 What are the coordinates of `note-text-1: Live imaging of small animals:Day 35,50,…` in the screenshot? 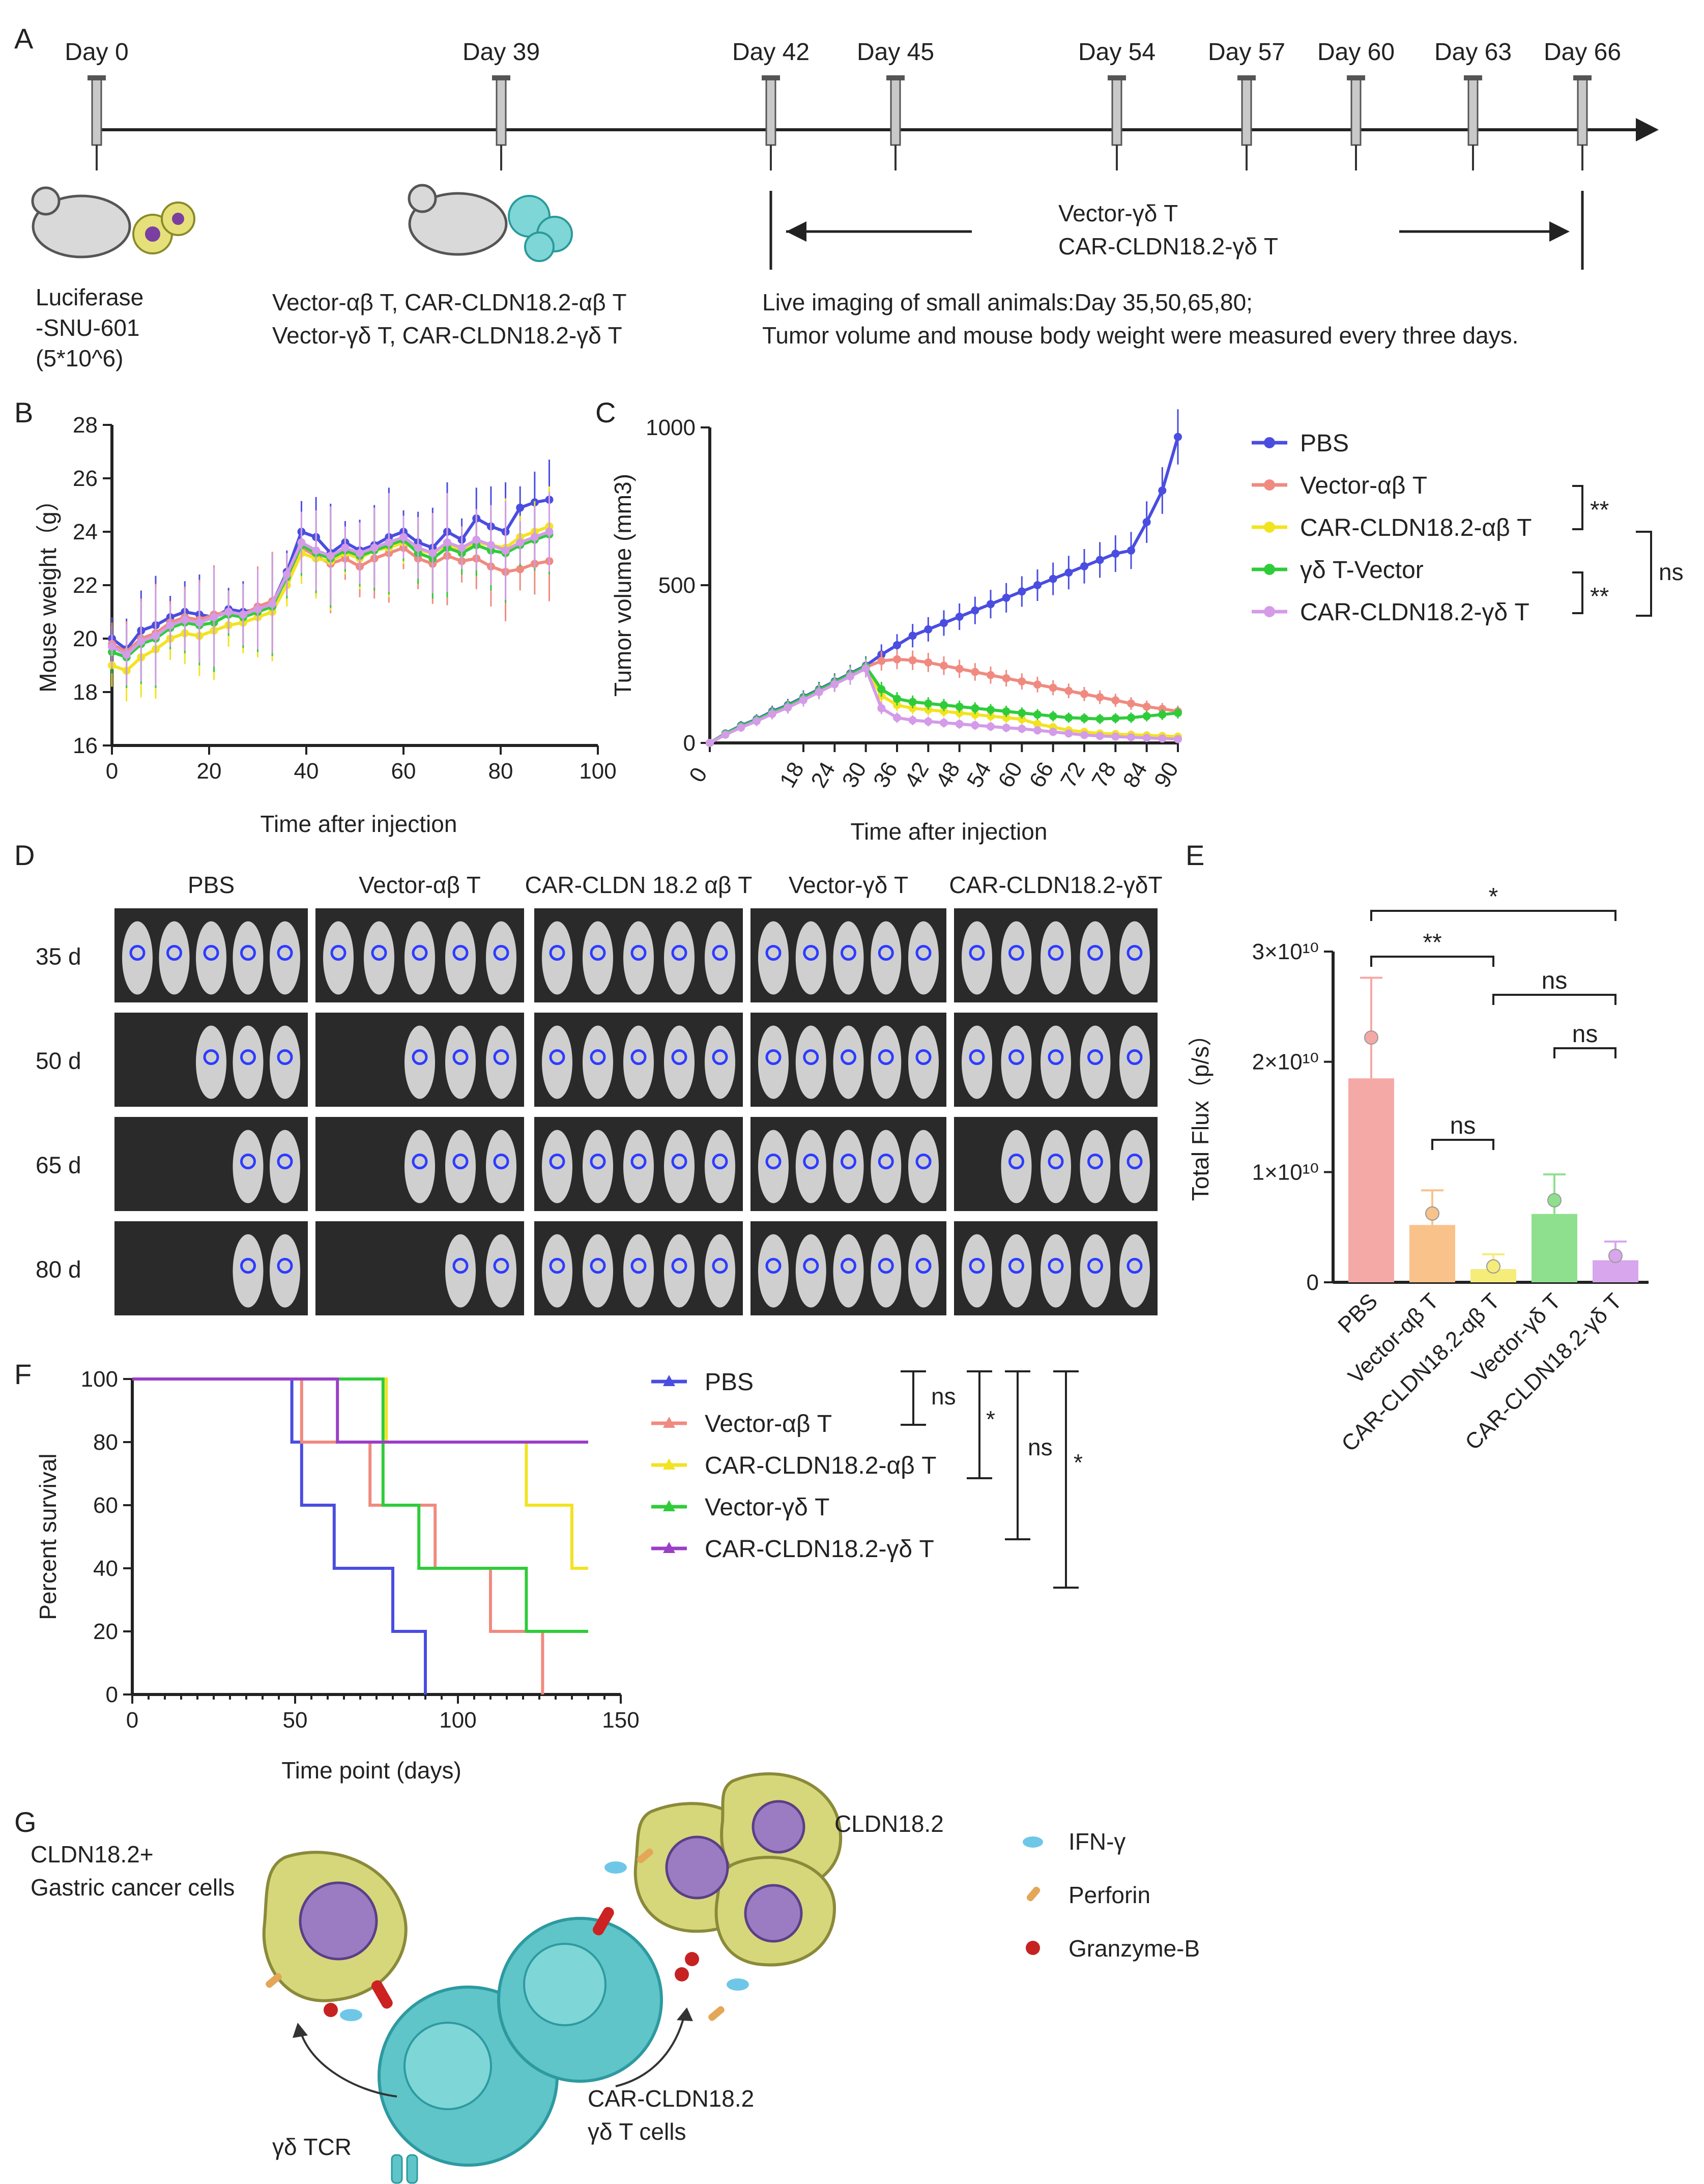 It's located at (1007, 302).